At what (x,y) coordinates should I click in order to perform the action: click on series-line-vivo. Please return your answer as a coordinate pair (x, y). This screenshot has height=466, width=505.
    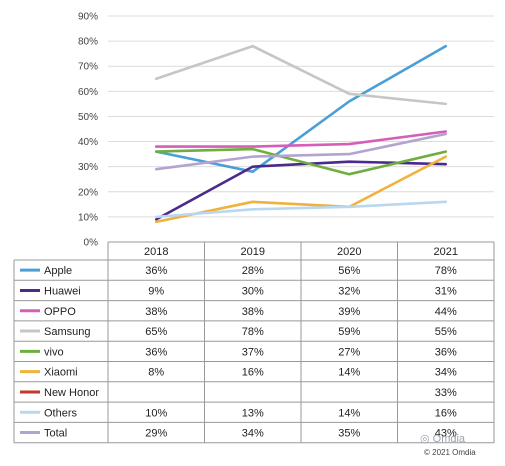
    Looking at the image, I should click on (301, 161).